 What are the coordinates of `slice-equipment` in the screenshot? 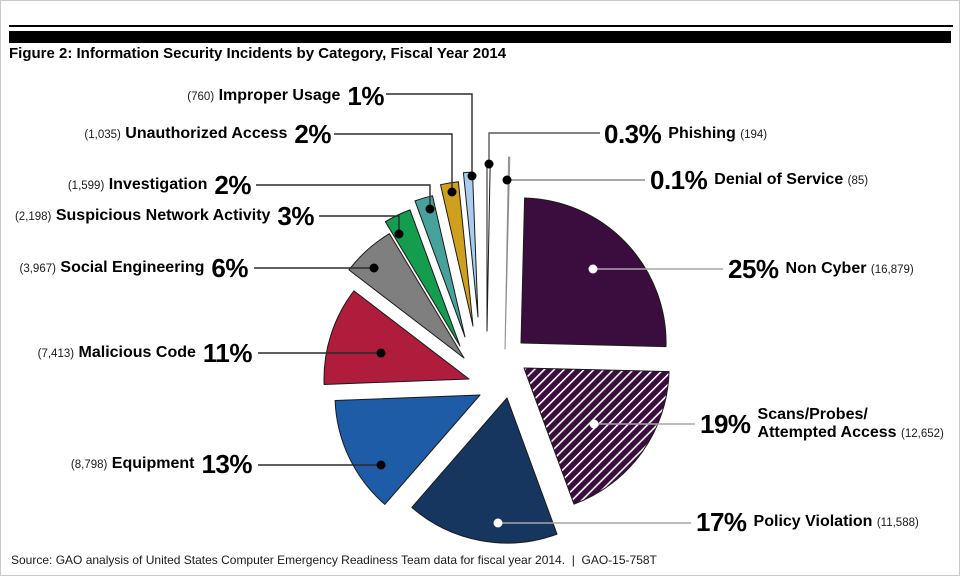 It's located at (407, 449).